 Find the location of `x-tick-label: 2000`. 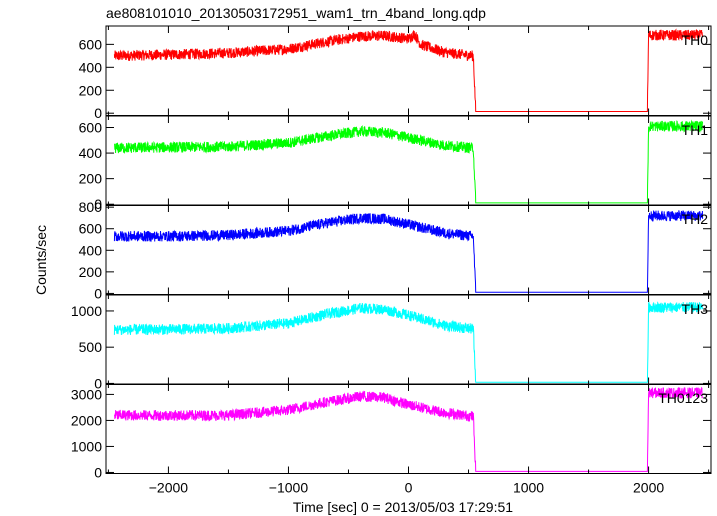

x-tick-label: 2000 is located at coordinates (648, 488).